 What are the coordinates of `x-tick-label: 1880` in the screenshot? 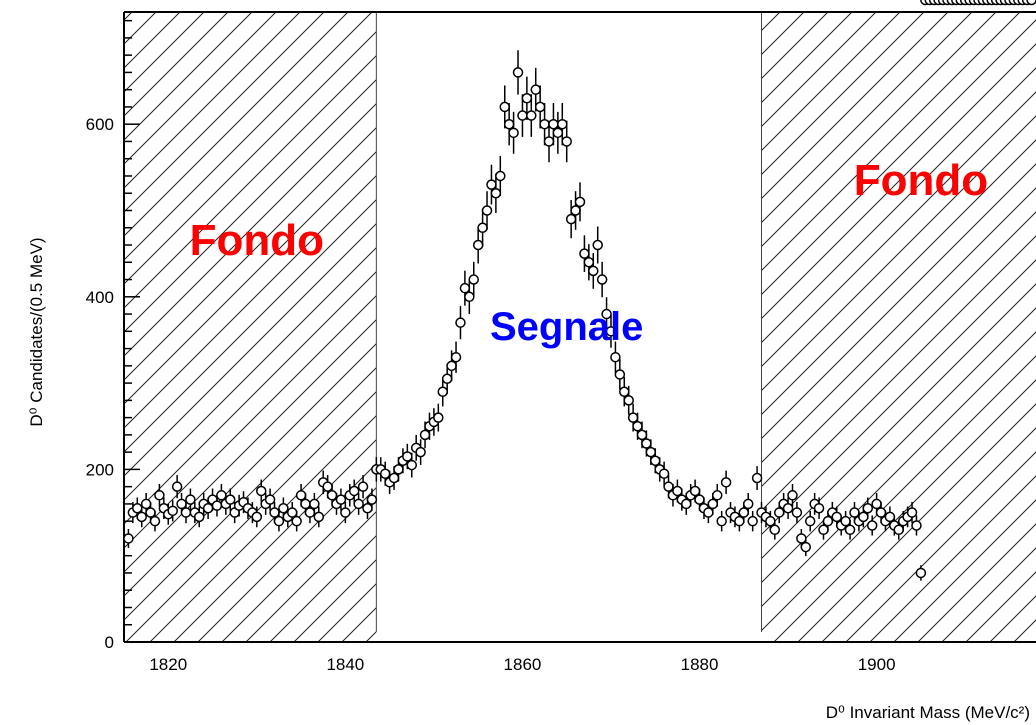 It's located at (700, 664).